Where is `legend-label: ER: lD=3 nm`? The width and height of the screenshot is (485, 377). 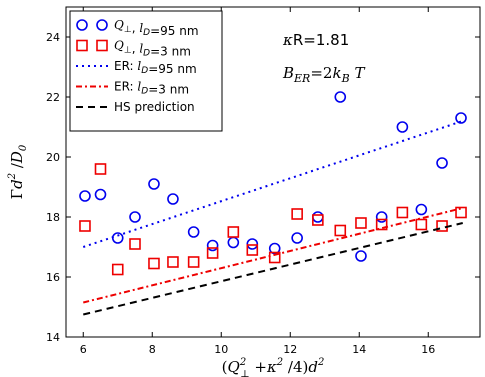 legend-label: ER: lD=3 nm is located at coordinates (151, 88).